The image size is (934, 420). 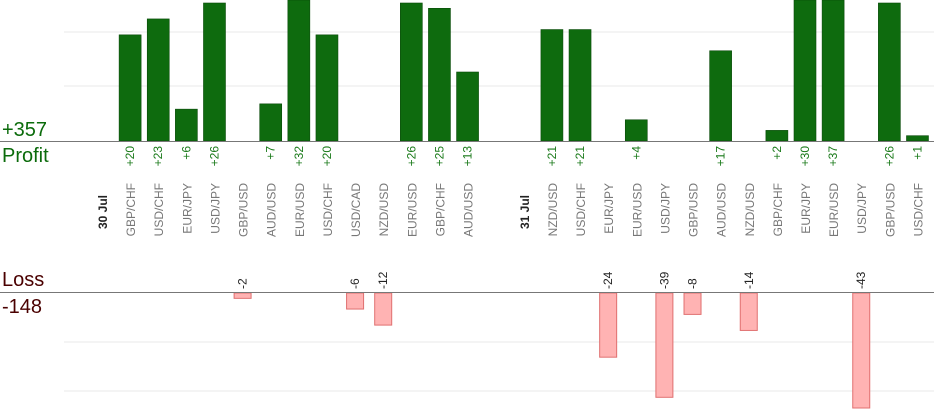 What do you see at coordinates (271, 153) in the screenshot?
I see `profit-value-label: +7` at bounding box center [271, 153].